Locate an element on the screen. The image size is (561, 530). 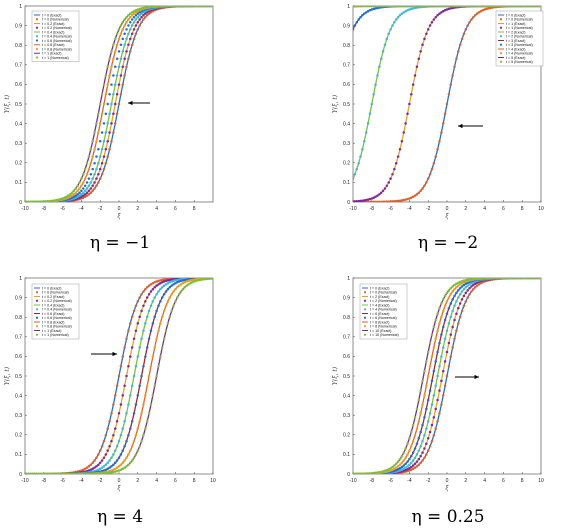
y-tick-label: 0.9 is located at coordinates (346, 298).